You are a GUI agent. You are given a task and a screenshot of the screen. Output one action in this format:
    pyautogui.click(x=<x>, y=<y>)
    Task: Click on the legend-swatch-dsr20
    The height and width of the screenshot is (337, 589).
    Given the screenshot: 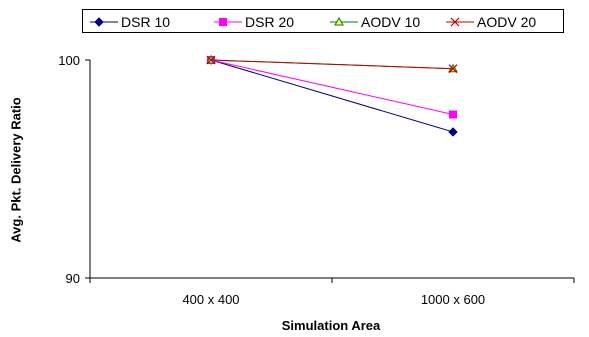 What is the action you would take?
    pyautogui.click(x=228, y=22)
    